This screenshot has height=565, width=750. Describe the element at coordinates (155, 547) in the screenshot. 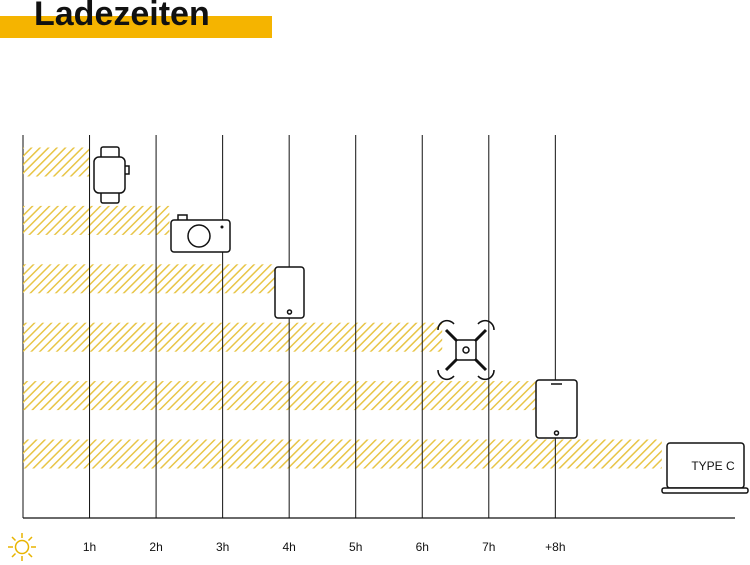

I see `x-tick-label: 2h` at that location.